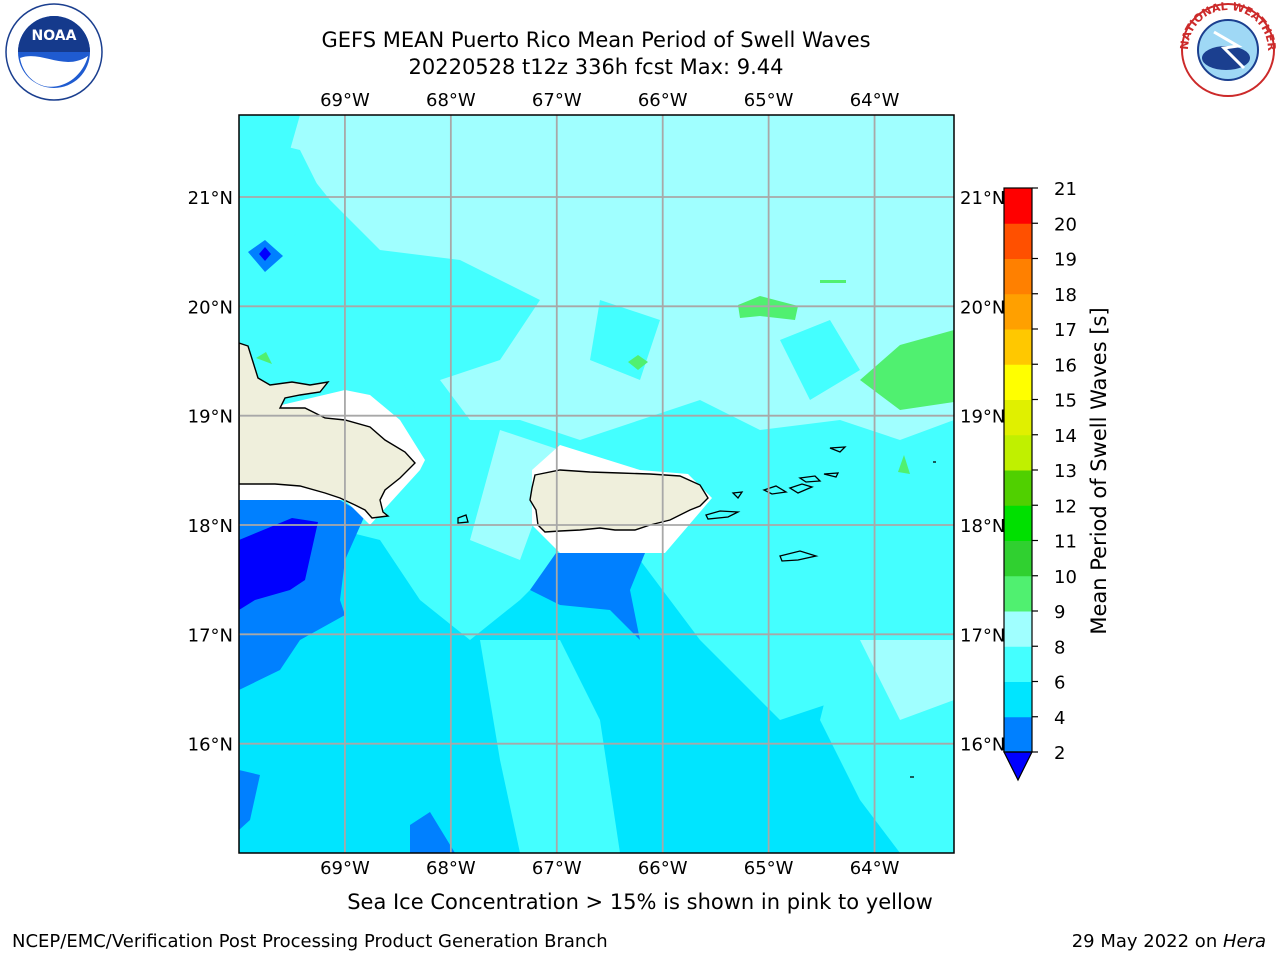 This screenshot has height=960, width=1280. Describe the element at coordinates (210, 198) in the screenshot. I see `lat-label-left: 21°N` at that location.